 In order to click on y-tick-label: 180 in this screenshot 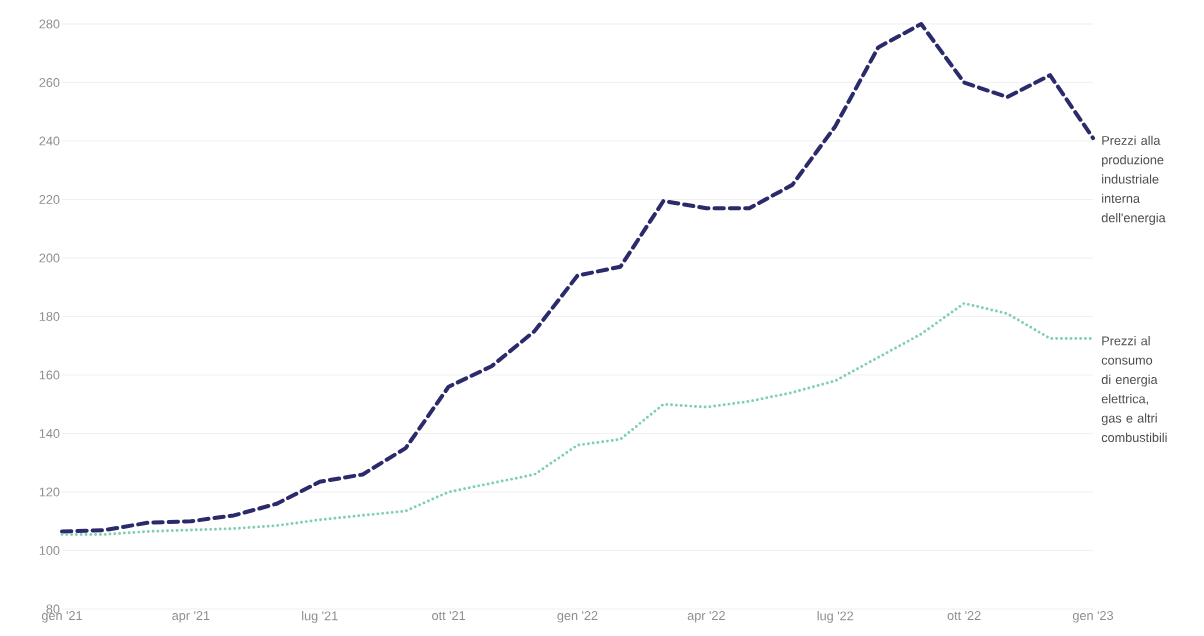, I will do `click(49, 316)`.